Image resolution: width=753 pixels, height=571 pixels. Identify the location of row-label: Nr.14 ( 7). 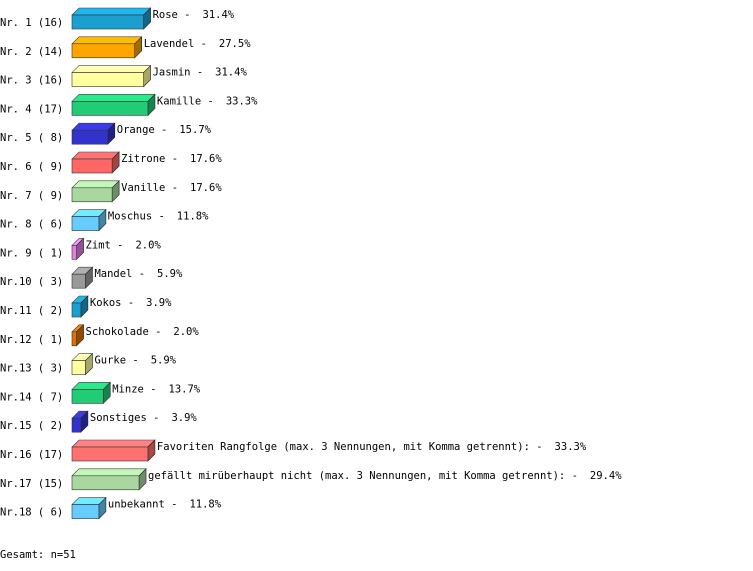
(31, 397).